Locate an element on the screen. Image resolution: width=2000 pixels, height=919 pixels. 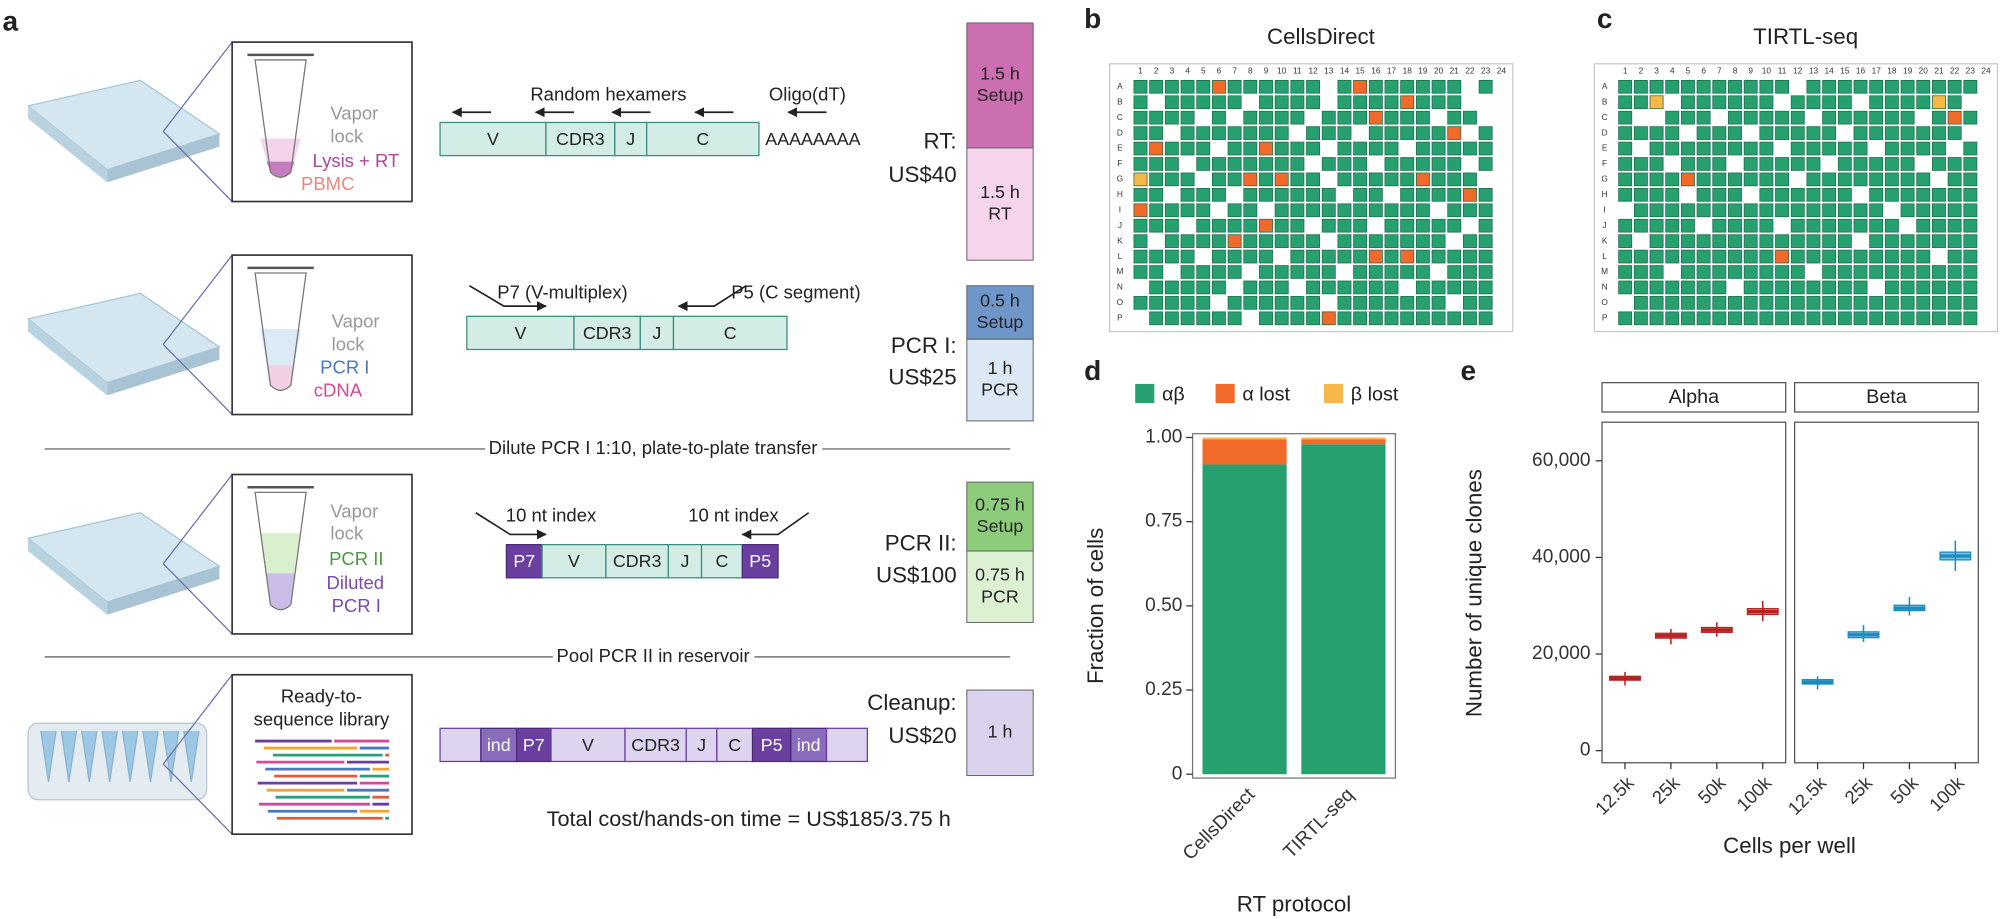
column-label: 6 is located at coordinates (1219, 71).